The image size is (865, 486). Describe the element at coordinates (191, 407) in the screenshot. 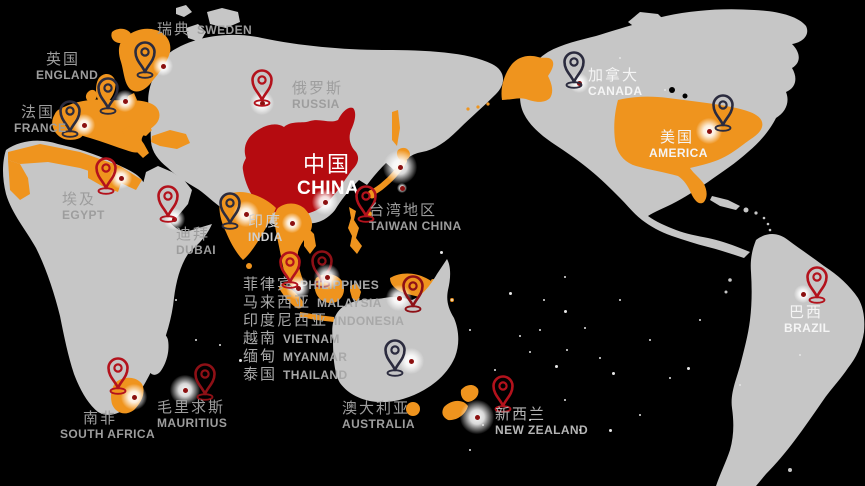

I see `label-zh-mauritius: 毛里求斯` at that location.